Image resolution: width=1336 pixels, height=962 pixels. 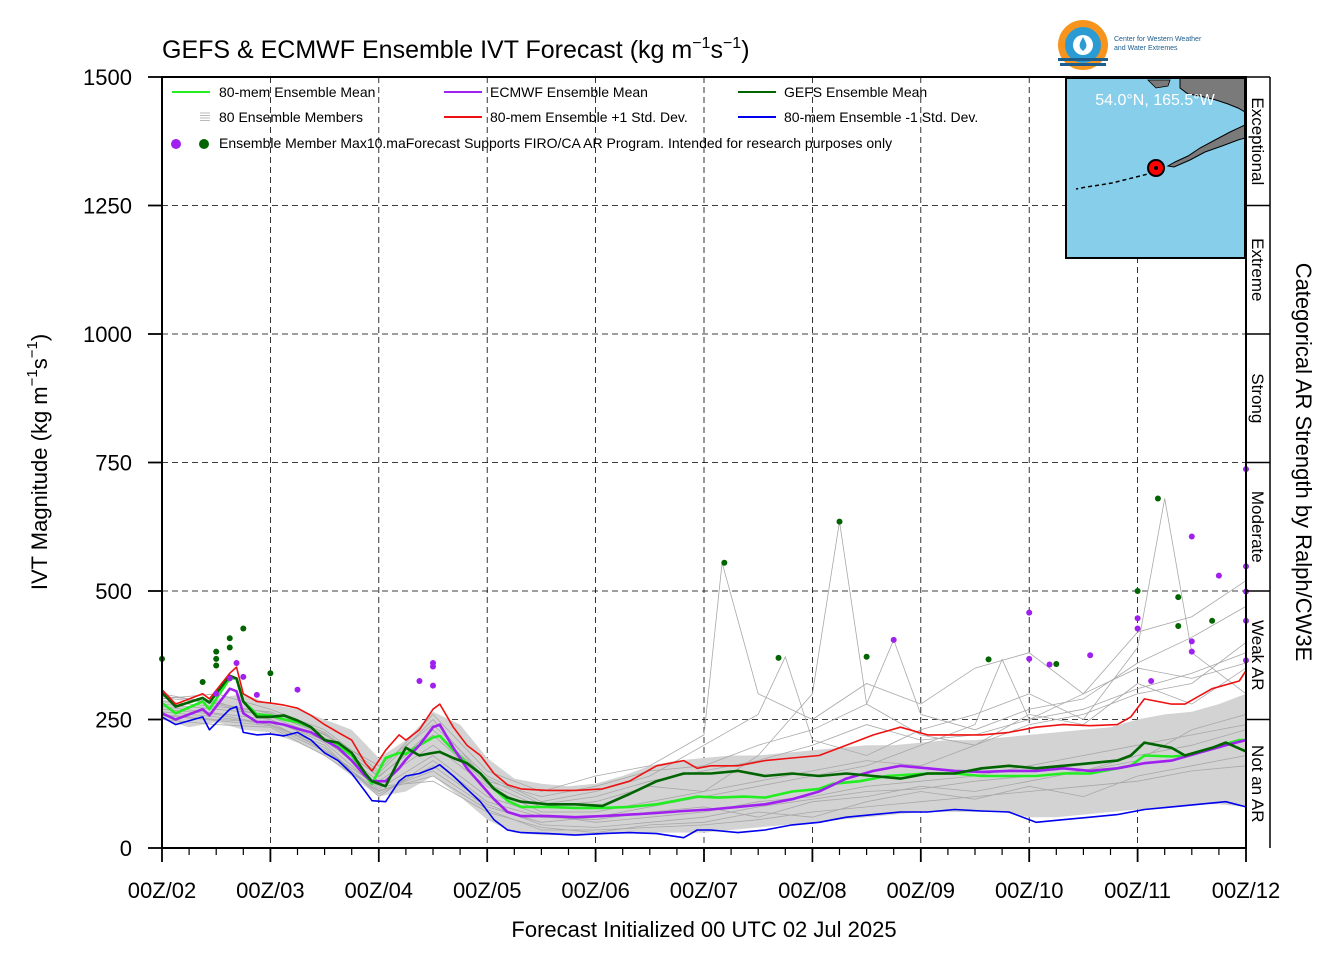 I want to click on ar-category-label: Moderate, so click(x=1257, y=527).